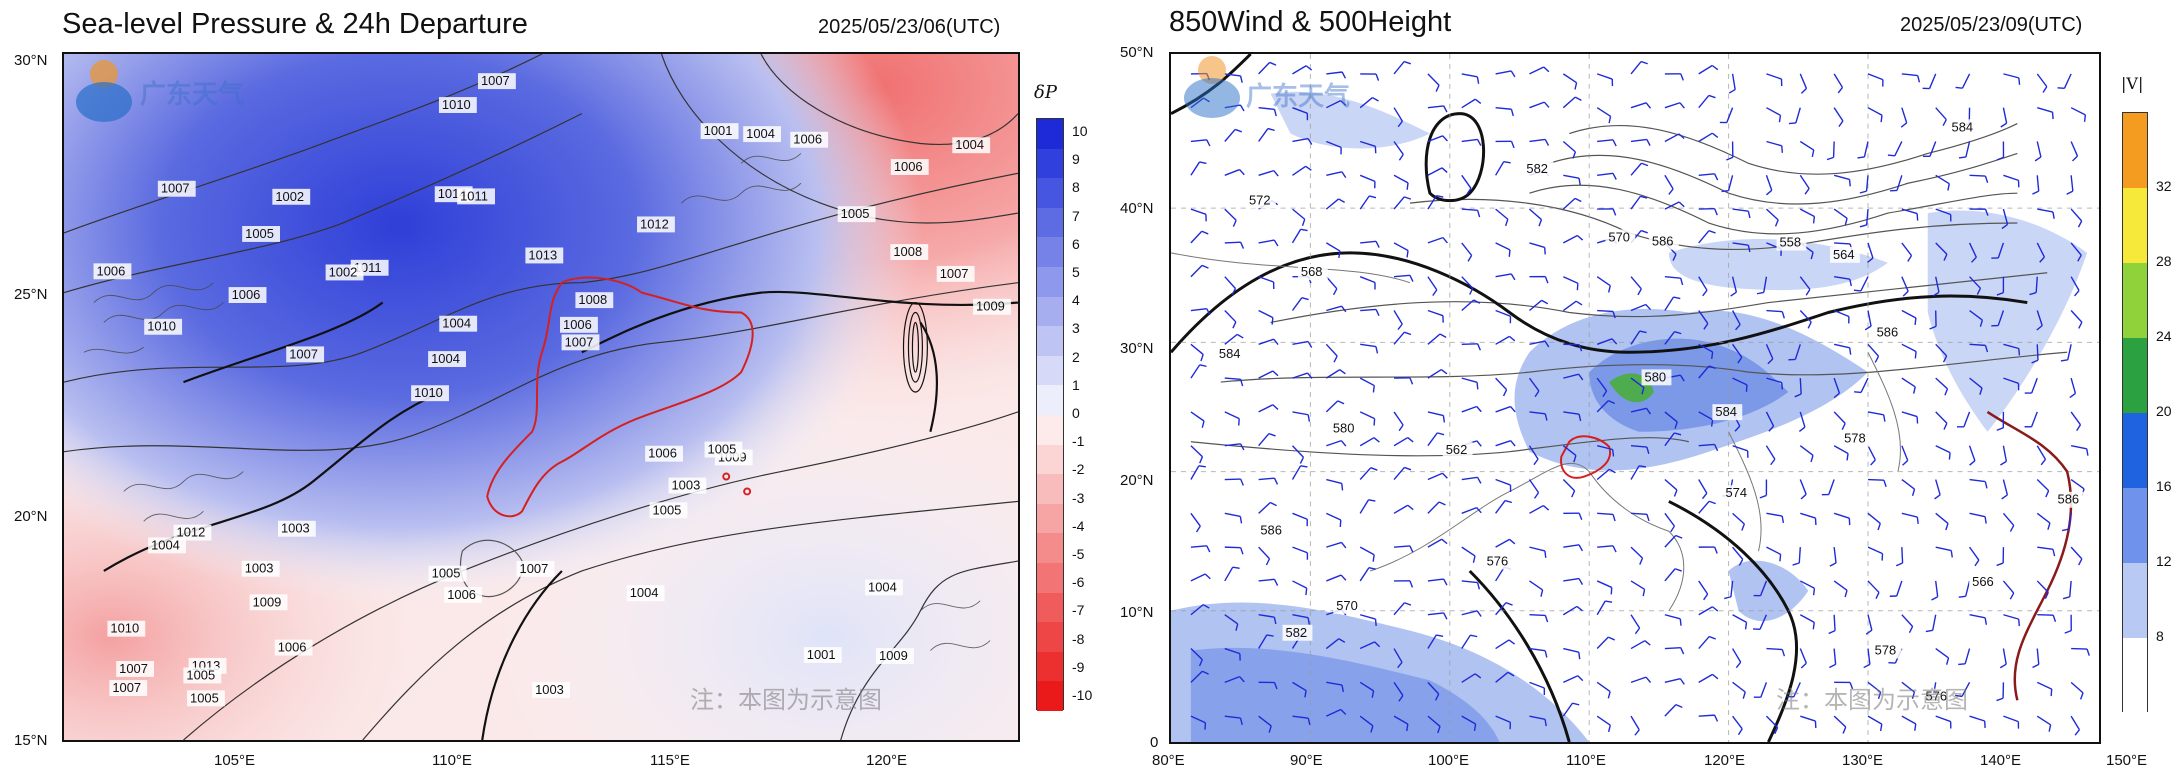 Image resolution: width=2172 pixels, height=780 pixels. I want to click on colorbar-tick-label: 28, so click(2164, 261).